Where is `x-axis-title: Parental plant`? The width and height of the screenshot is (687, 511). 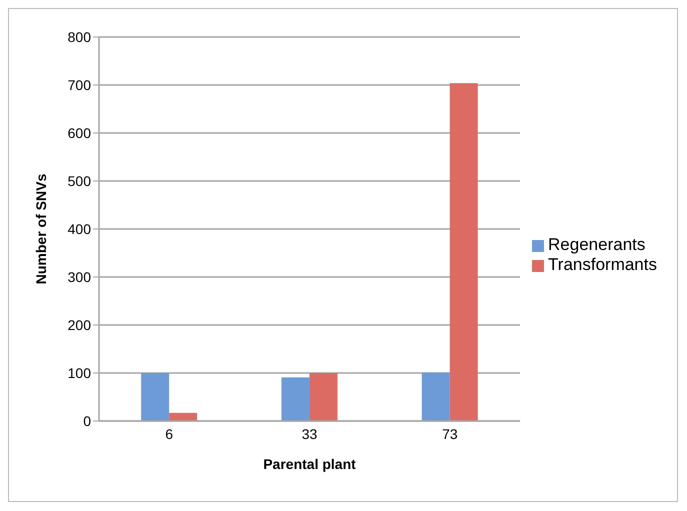
x-axis-title: Parental plant is located at coordinates (309, 464).